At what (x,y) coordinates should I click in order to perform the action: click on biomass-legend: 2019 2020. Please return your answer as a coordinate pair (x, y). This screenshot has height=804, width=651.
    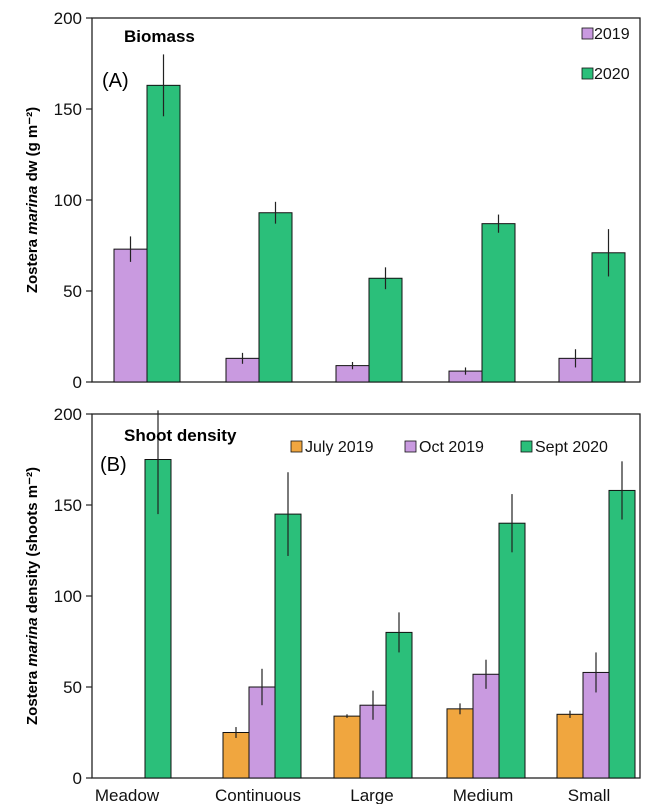
    Looking at the image, I should click on (605, 54).